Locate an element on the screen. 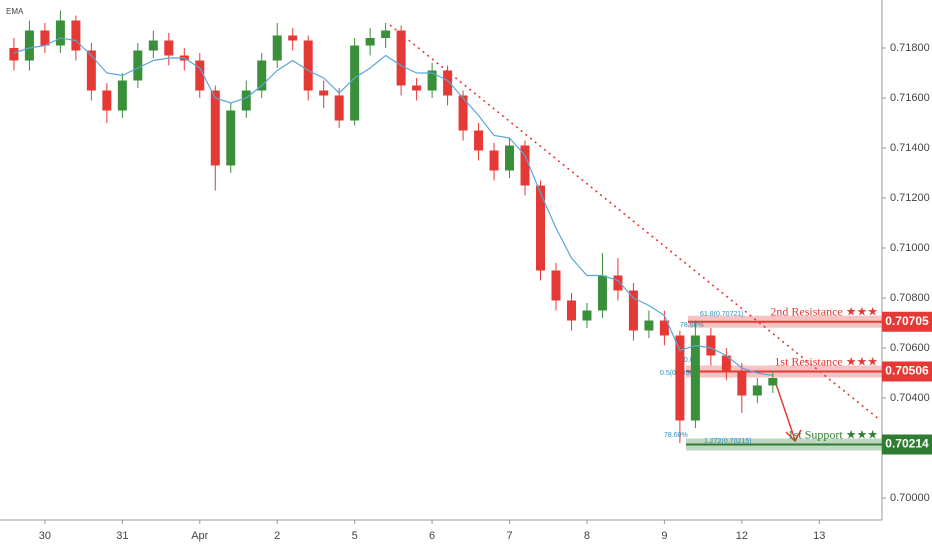  x-tick-label: 5 is located at coordinates (355, 536).